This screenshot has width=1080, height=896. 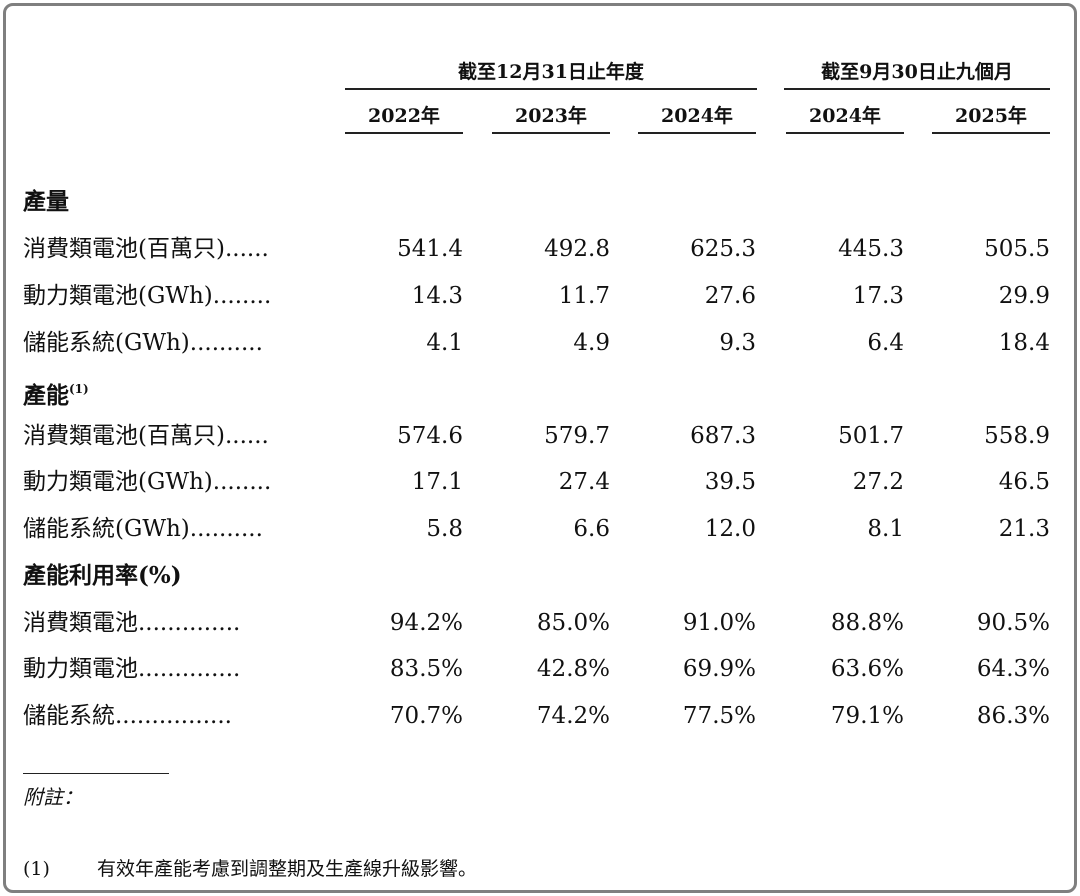 I want to click on year-header-2022: 2022年, so click(x=404, y=119).